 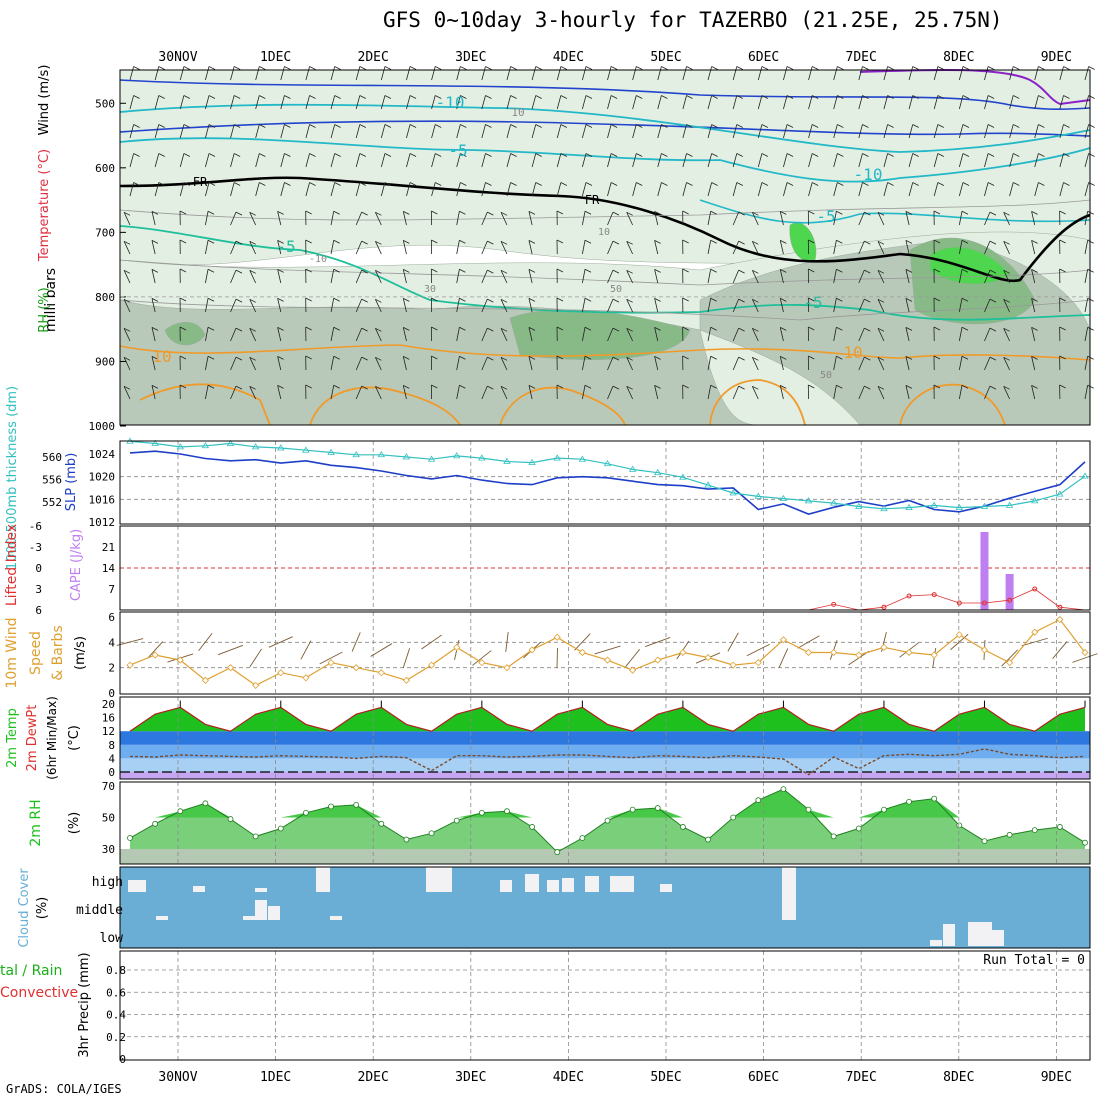 I want to click on top-date-label: 6DEC, so click(x=763, y=57).